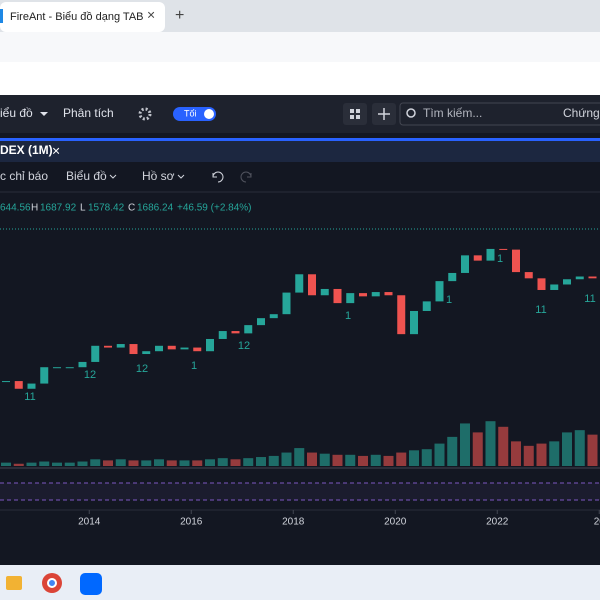 This screenshot has height=605, width=600. I want to click on annotation: 11, so click(589, 299).